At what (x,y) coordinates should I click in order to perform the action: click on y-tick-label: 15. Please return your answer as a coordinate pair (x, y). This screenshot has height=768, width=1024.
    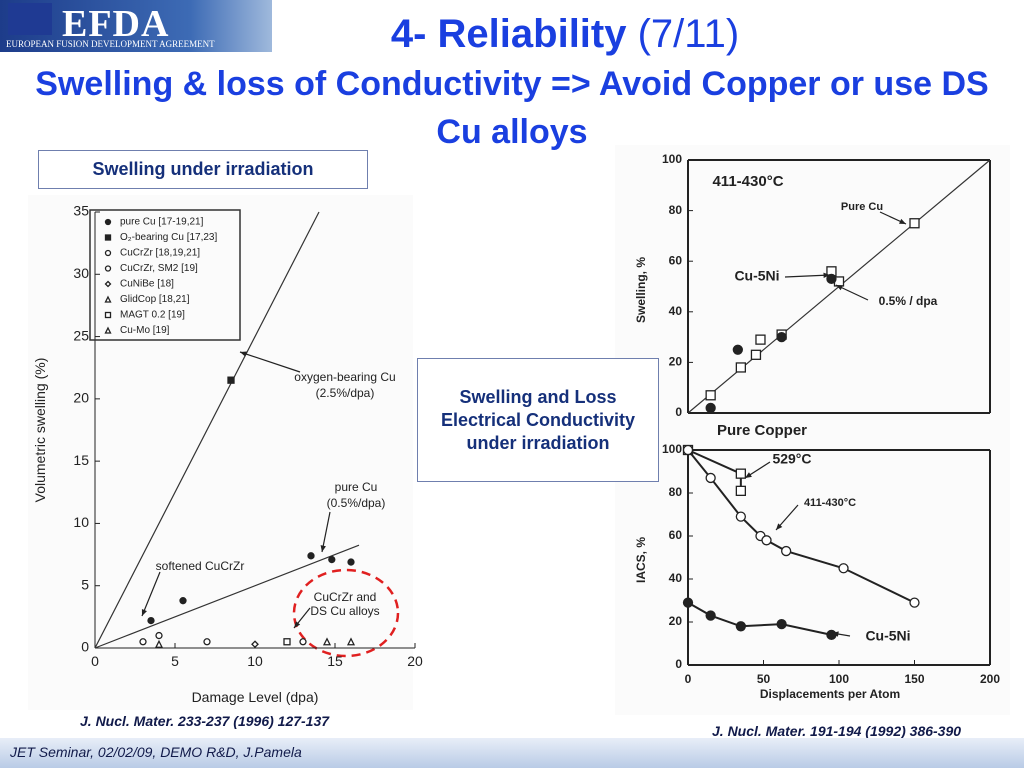
    Looking at the image, I should click on (81, 460).